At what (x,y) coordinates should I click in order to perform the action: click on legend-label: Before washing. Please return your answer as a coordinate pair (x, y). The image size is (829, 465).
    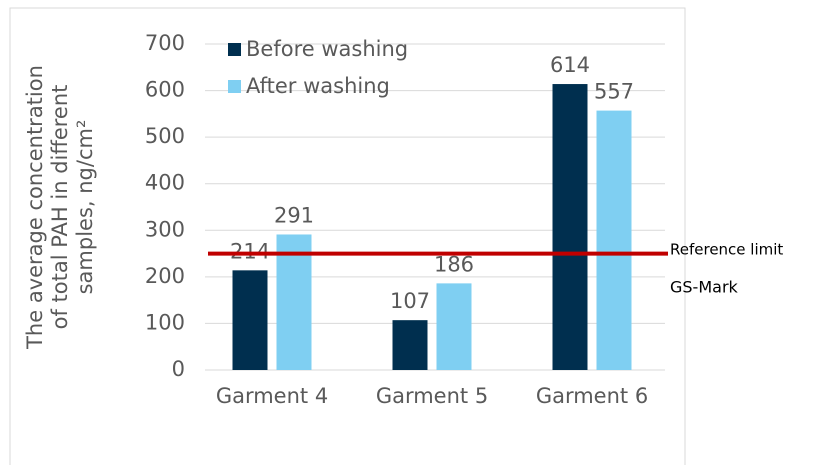
    Looking at the image, I should click on (327, 49).